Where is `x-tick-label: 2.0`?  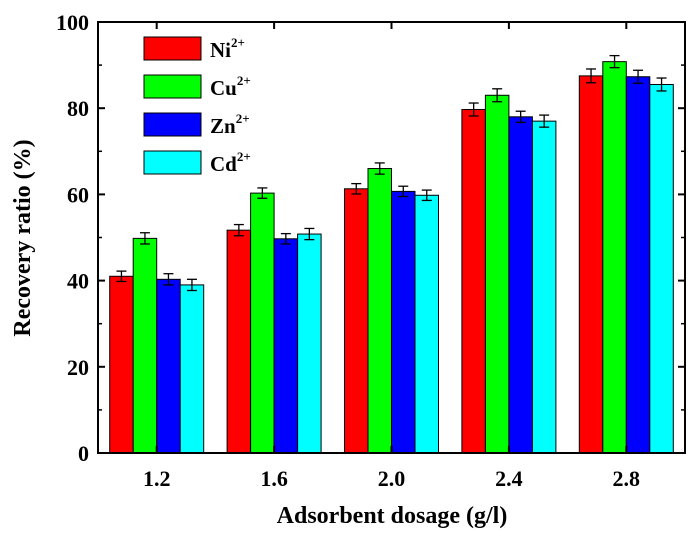 x-tick-label: 2.0 is located at coordinates (392, 478).